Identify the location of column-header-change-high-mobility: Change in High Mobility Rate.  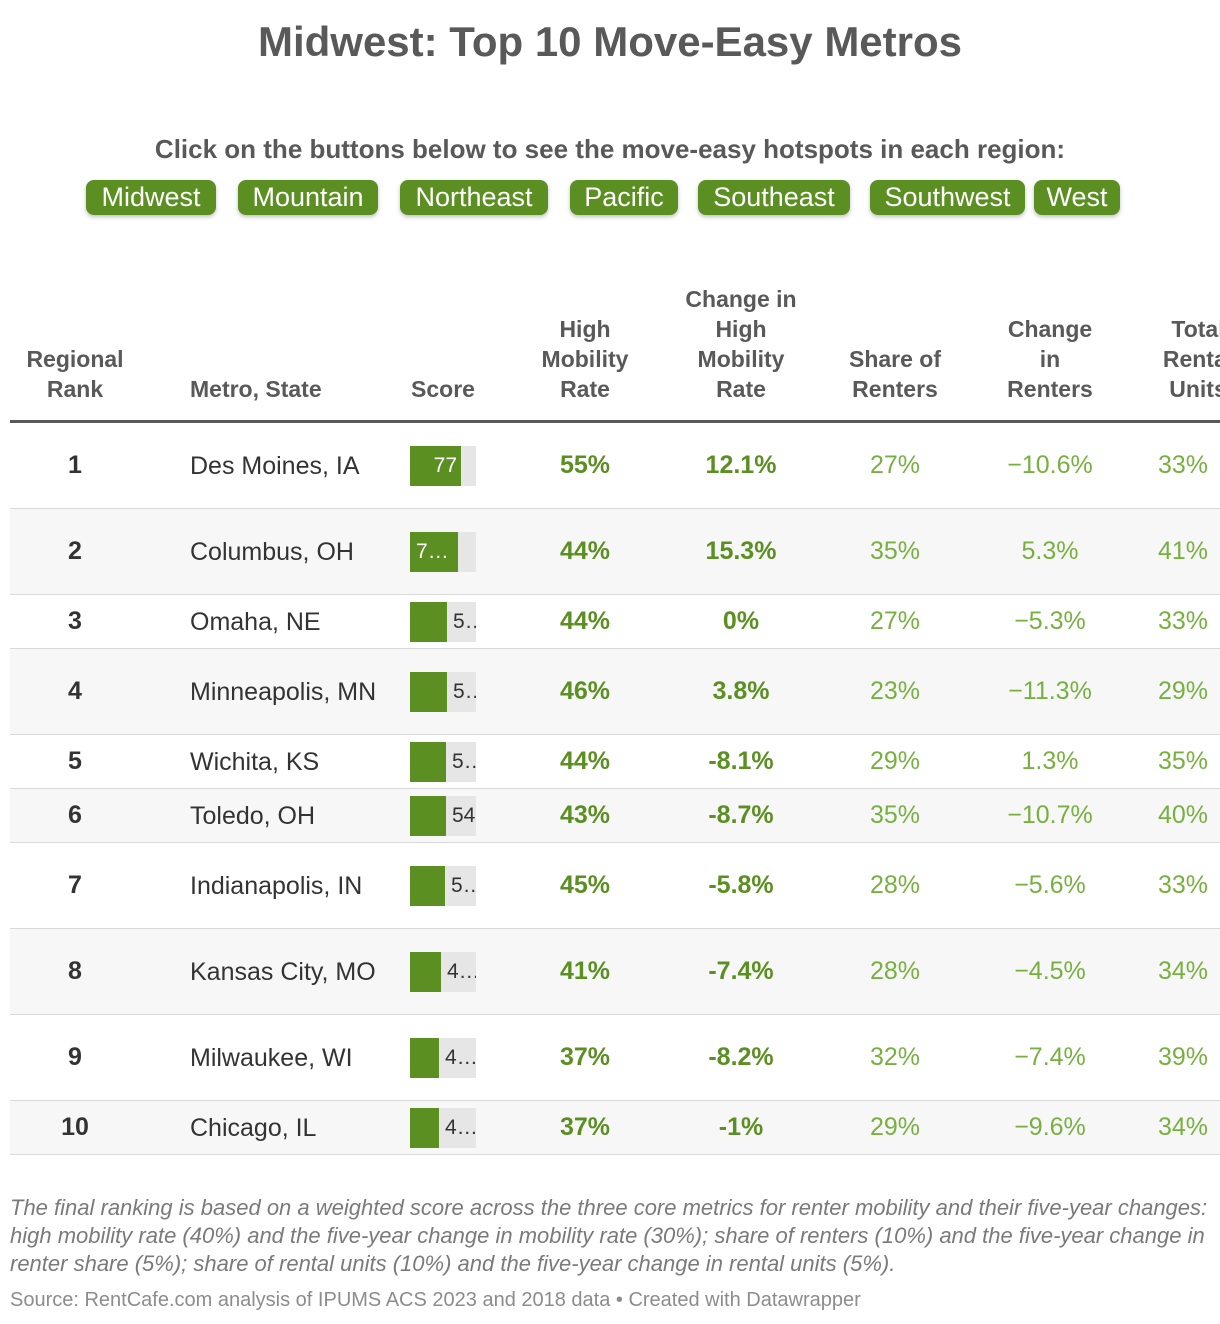
(741, 344).